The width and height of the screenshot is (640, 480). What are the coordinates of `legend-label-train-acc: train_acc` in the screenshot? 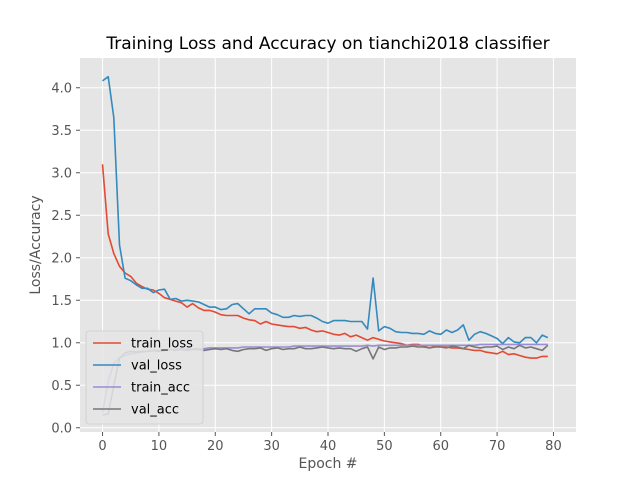 It's located at (160, 388).